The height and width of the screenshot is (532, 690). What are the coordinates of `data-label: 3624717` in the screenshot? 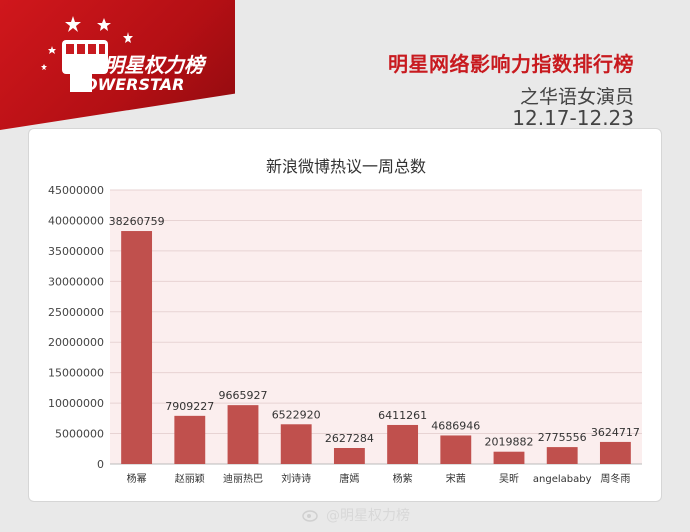 It's located at (615, 432).